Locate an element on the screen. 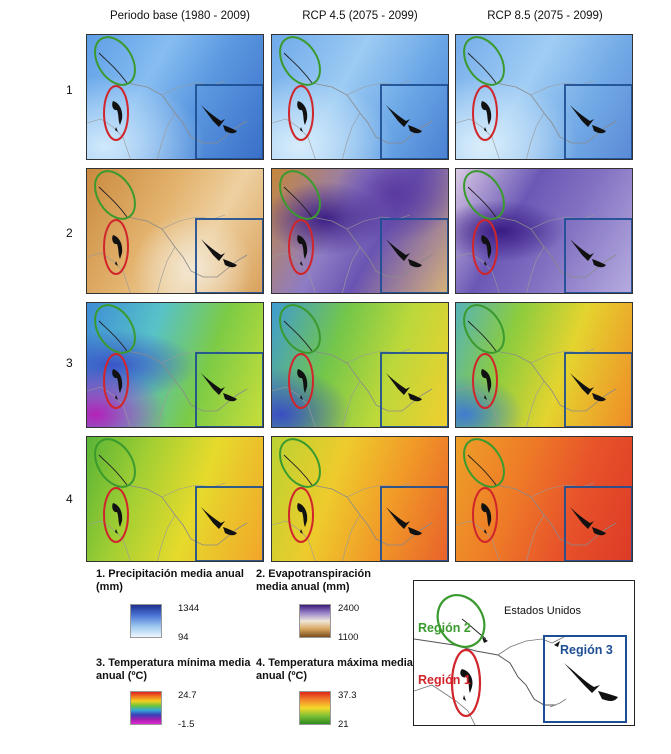 Image resolution: width=671 pixels, height=754 pixels. map-tile-r4-c3 is located at coordinates (544, 499).